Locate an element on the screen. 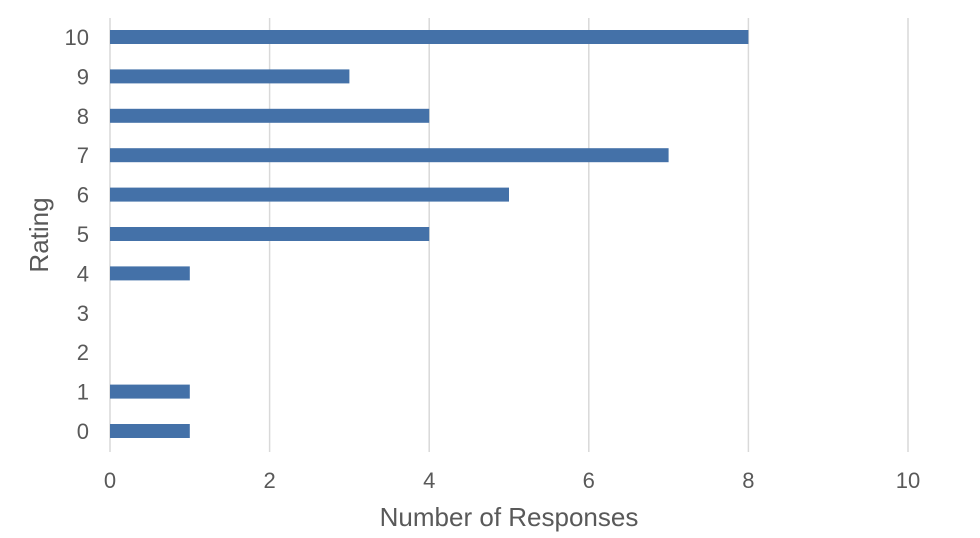 This screenshot has width=980, height=538. x-tick-label: 0 is located at coordinates (110, 480).